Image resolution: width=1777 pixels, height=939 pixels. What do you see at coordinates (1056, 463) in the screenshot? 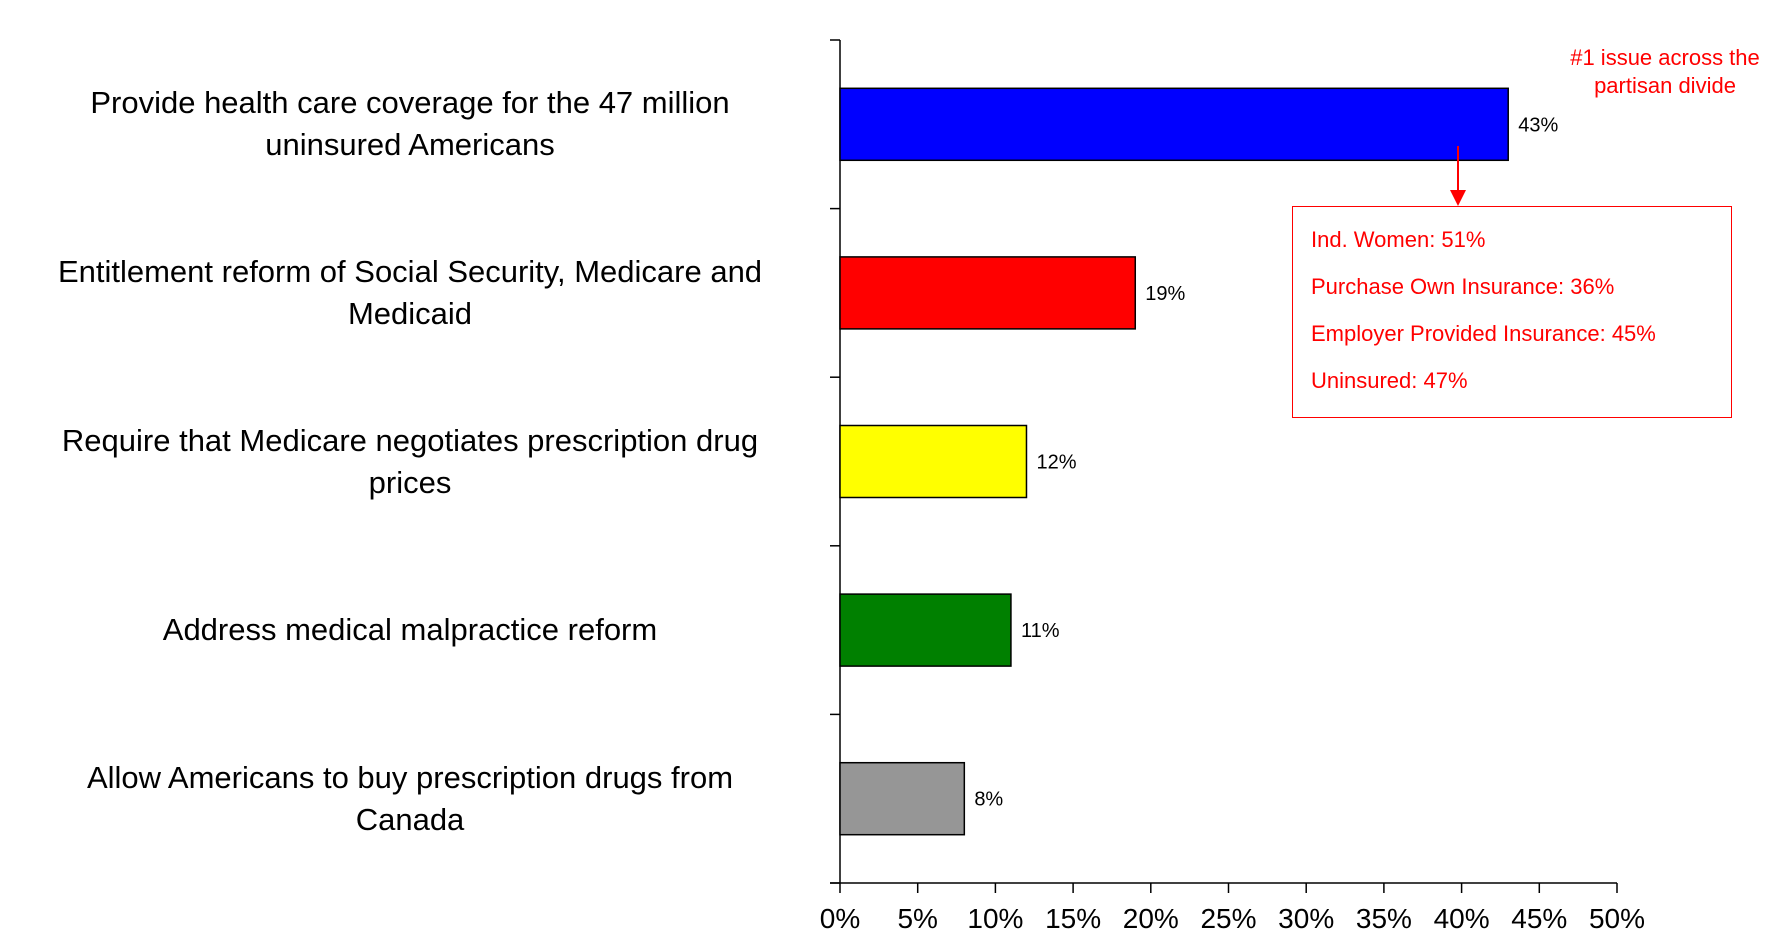
I see `data-label: 12%` at bounding box center [1056, 463].